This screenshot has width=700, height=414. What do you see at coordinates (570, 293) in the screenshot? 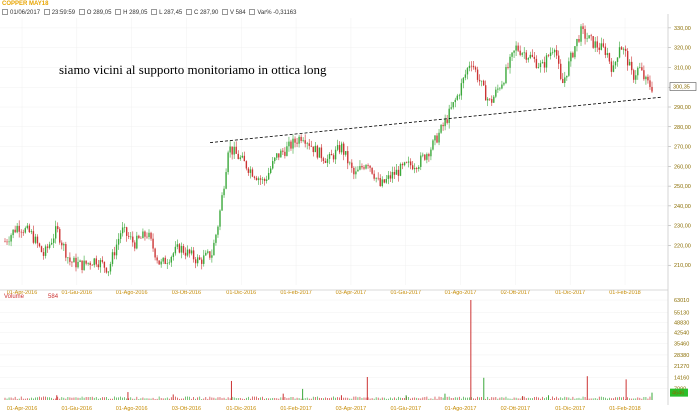
I see `price-x-tick-label: 01-Dic-2017` at bounding box center [570, 293].